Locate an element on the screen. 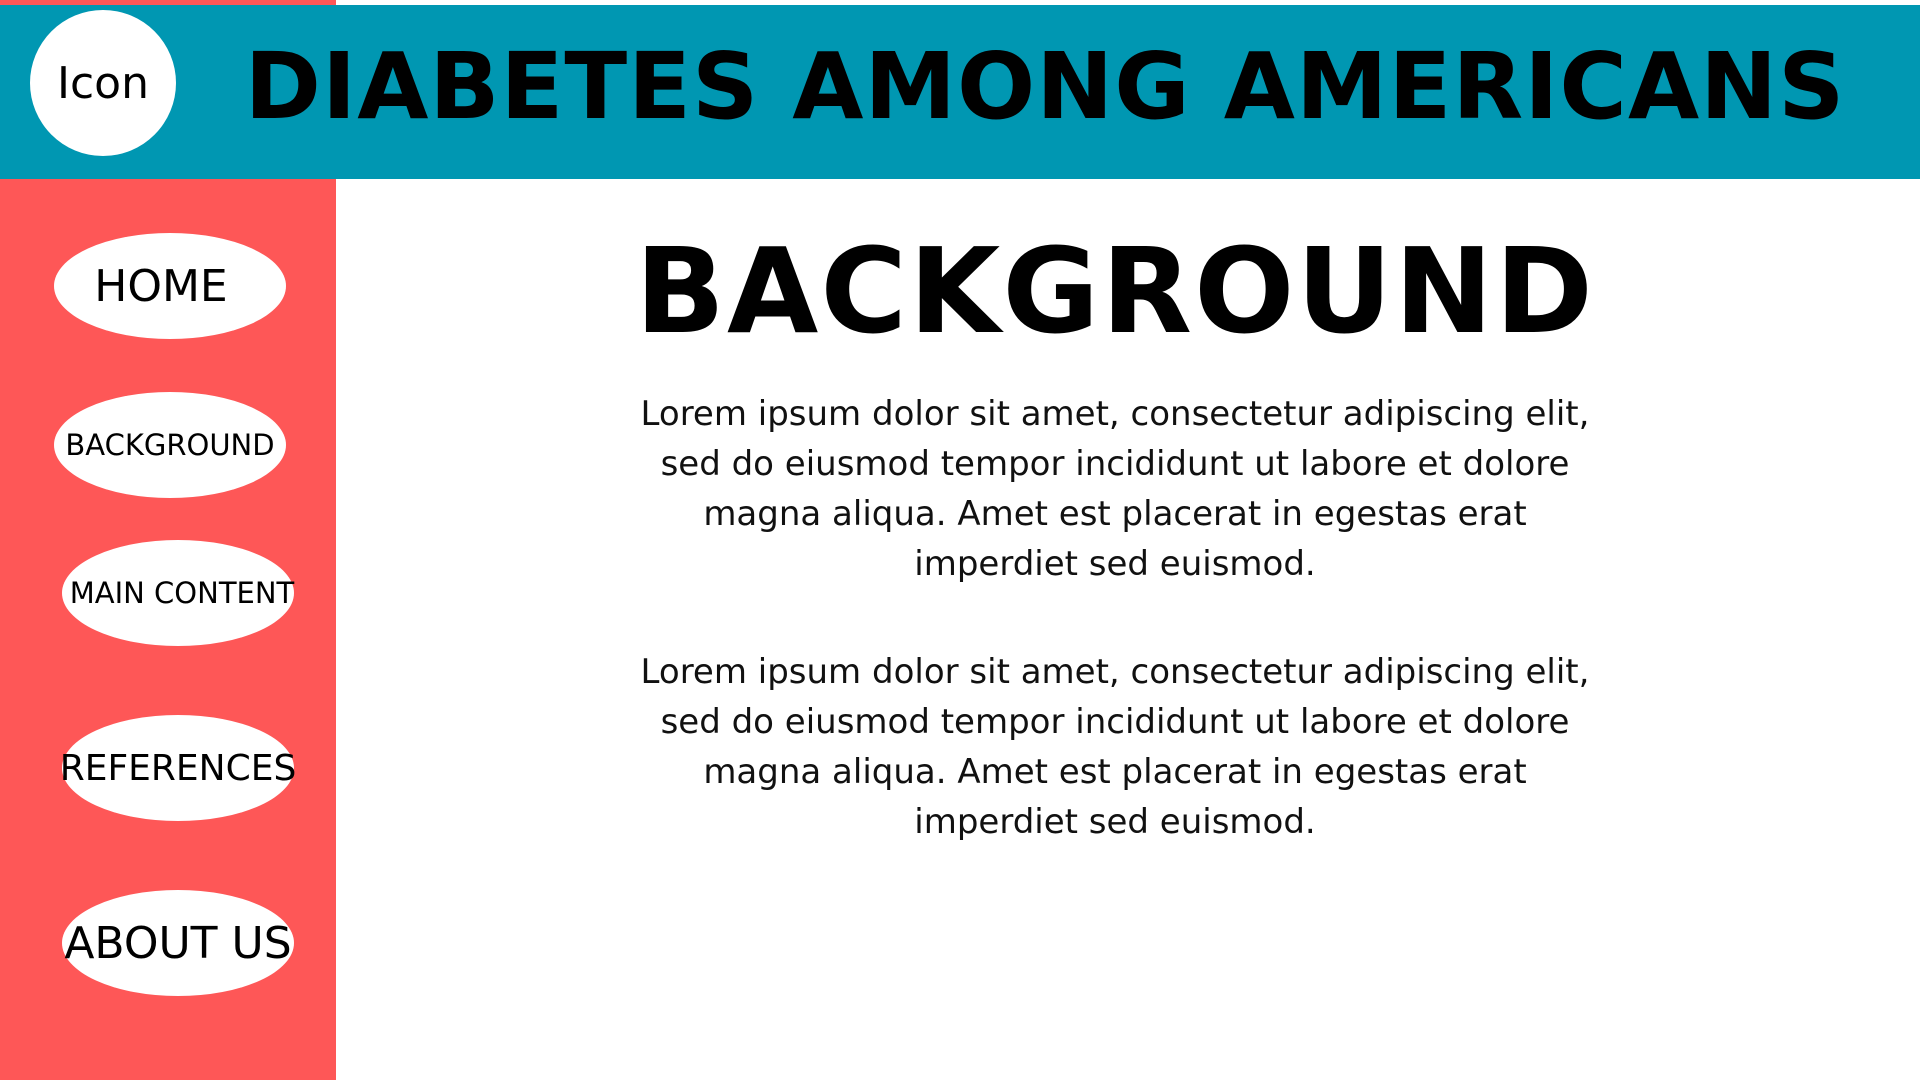 The width and height of the screenshot is (1920, 1080). sidebar-item-label: REFERENCES is located at coordinates (178, 768).